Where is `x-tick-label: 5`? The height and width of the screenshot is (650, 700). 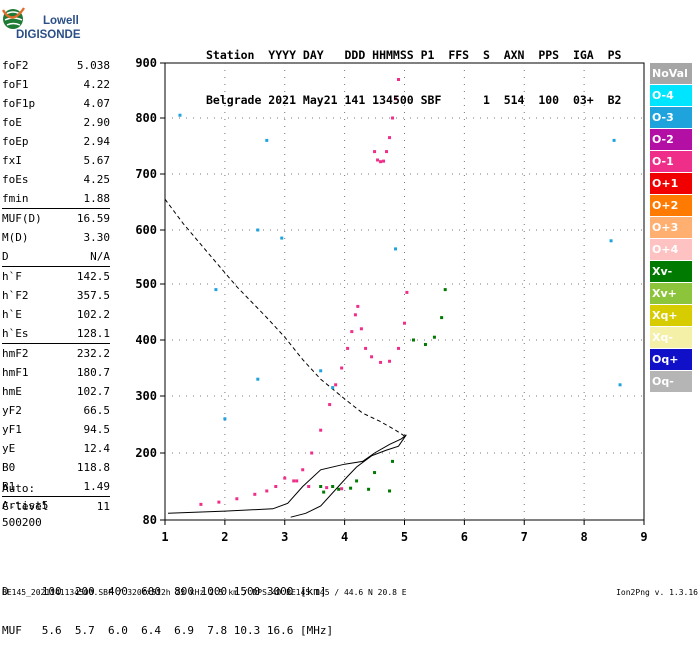 x-tick-label: 5 is located at coordinates (404, 537).